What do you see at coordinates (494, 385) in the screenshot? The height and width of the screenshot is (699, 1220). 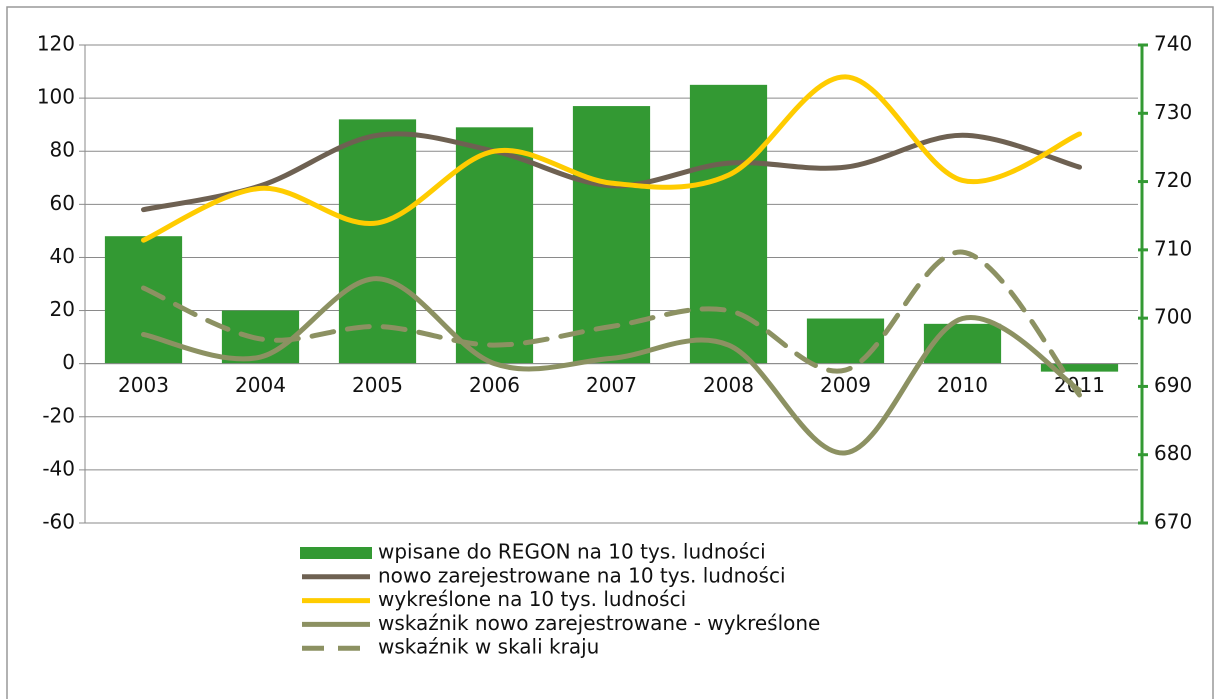 I see `x-tick-label: 2006` at bounding box center [494, 385].